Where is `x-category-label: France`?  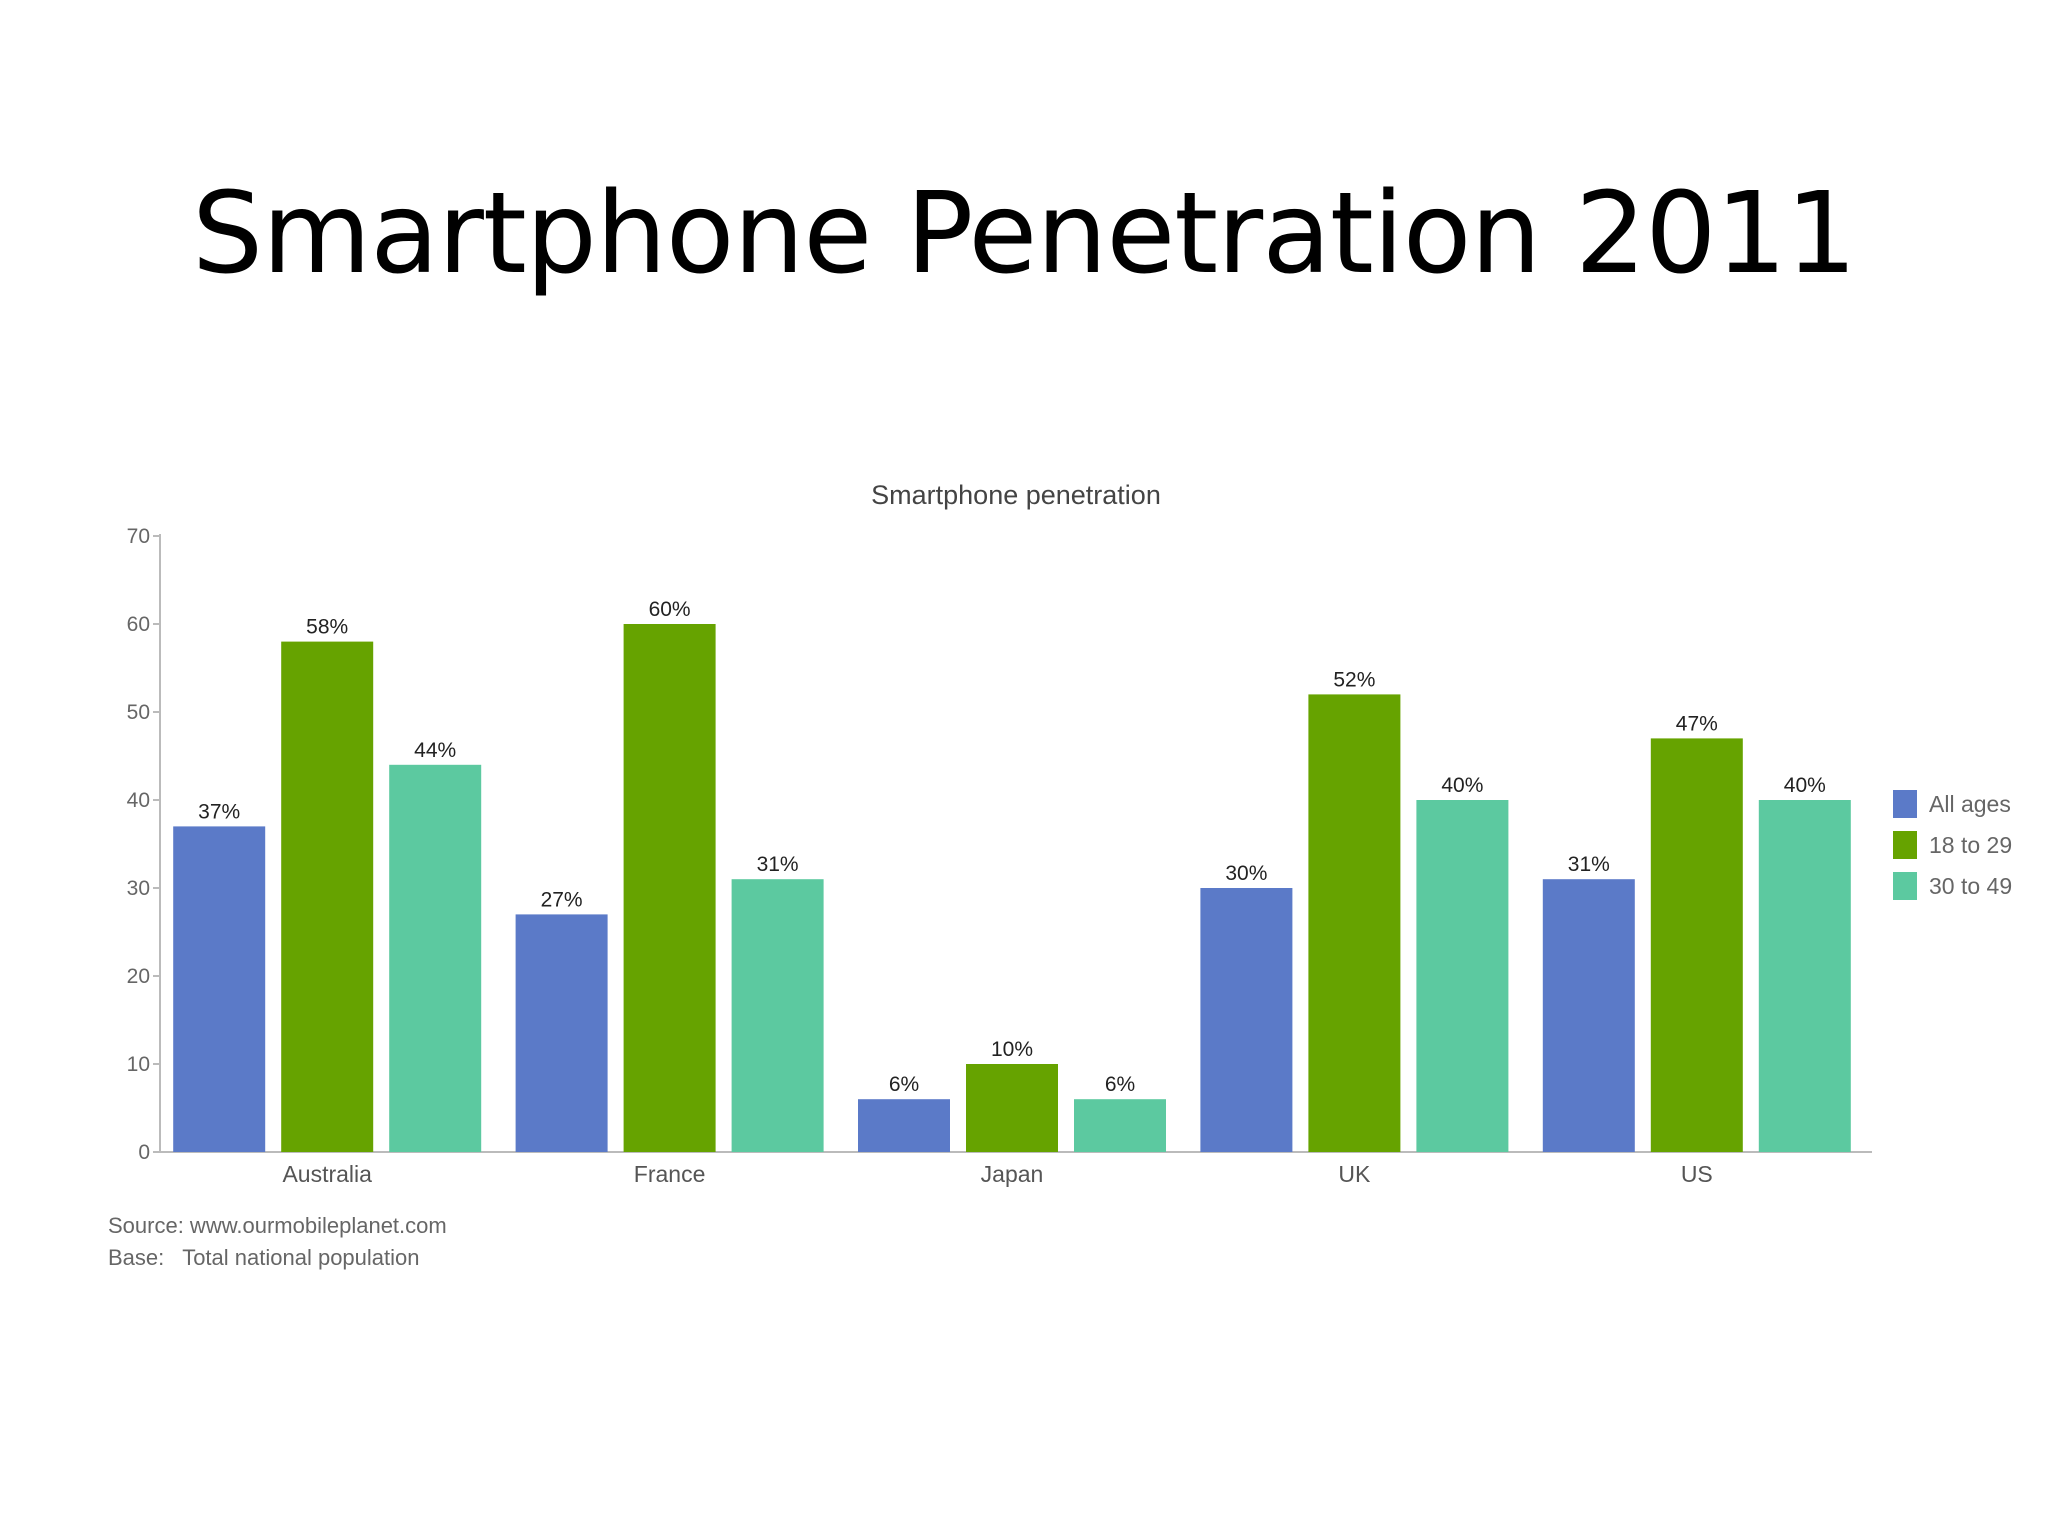 x-category-label: France is located at coordinates (670, 1174).